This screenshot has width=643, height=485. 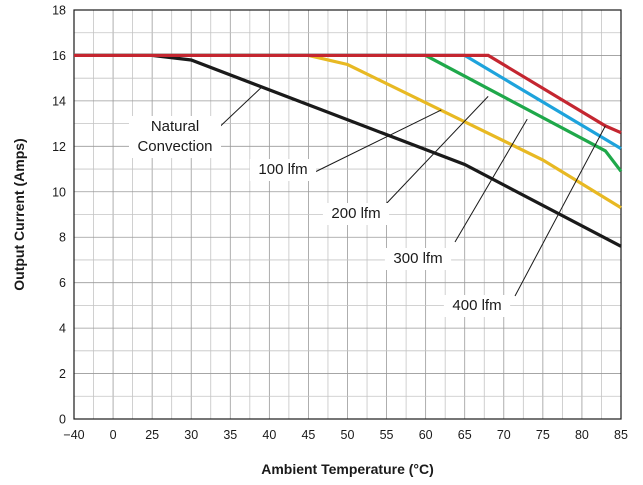 I want to click on x-tick-label: 50, so click(x=348, y=435).